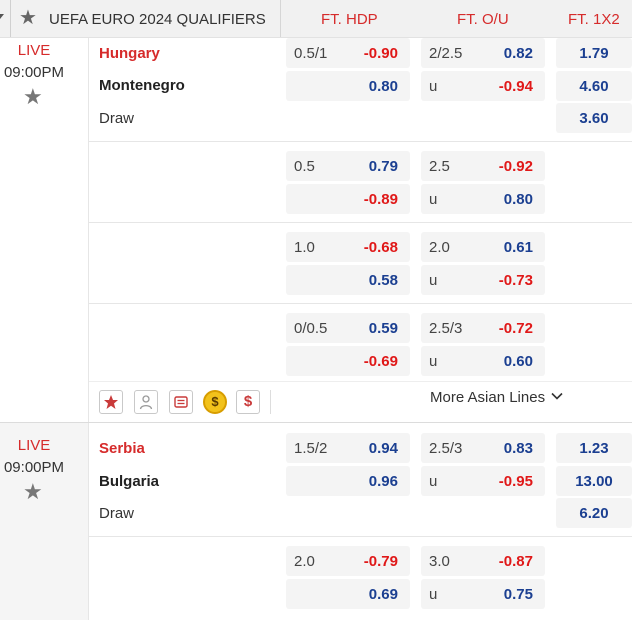 This screenshot has height=620, width=632. I want to click on league-star-icon: ★, so click(28, 18).